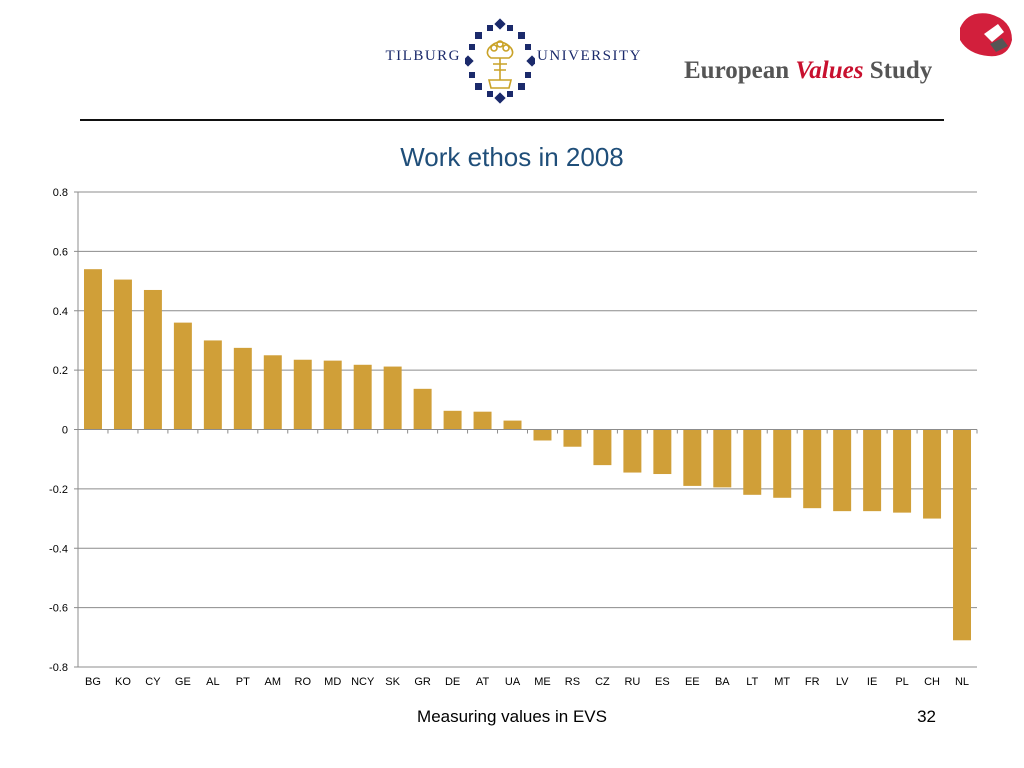  What do you see at coordinates (422, 409) in the screenshot?
I see `bar-gr` at bounding box center [422, 409].